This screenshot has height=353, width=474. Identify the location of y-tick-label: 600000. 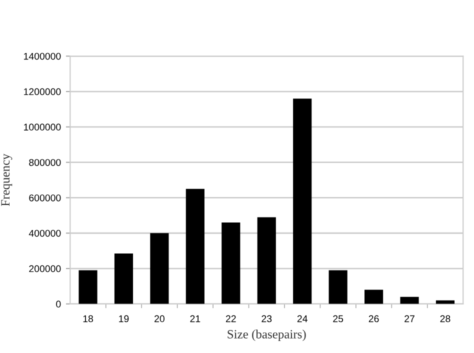
(45, 198).